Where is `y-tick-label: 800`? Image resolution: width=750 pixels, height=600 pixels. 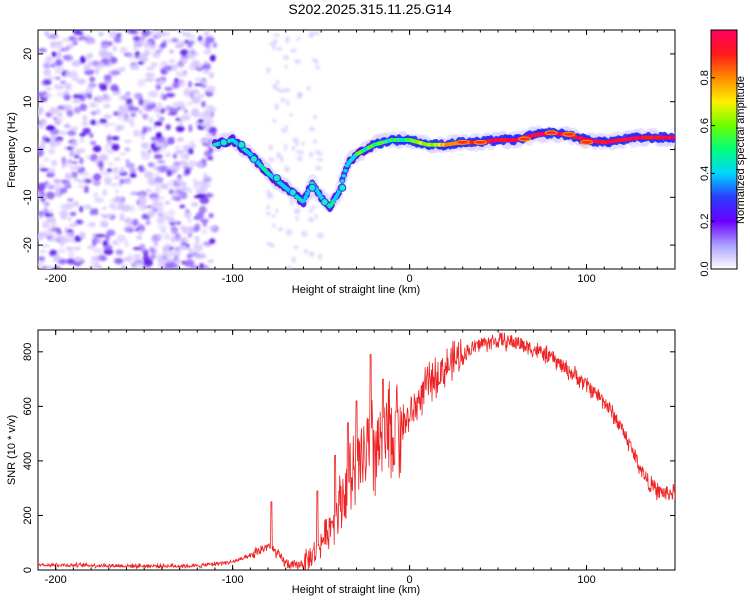
y-tick-label: 800 is located at coordinates (28, 352).